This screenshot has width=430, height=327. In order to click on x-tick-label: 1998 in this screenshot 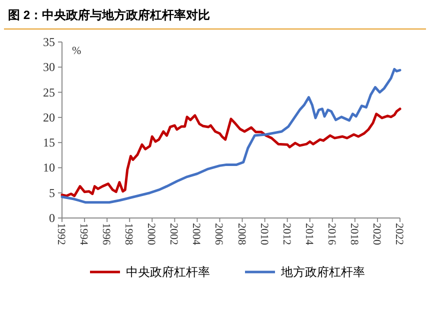, I will do `click(128, 234)`.